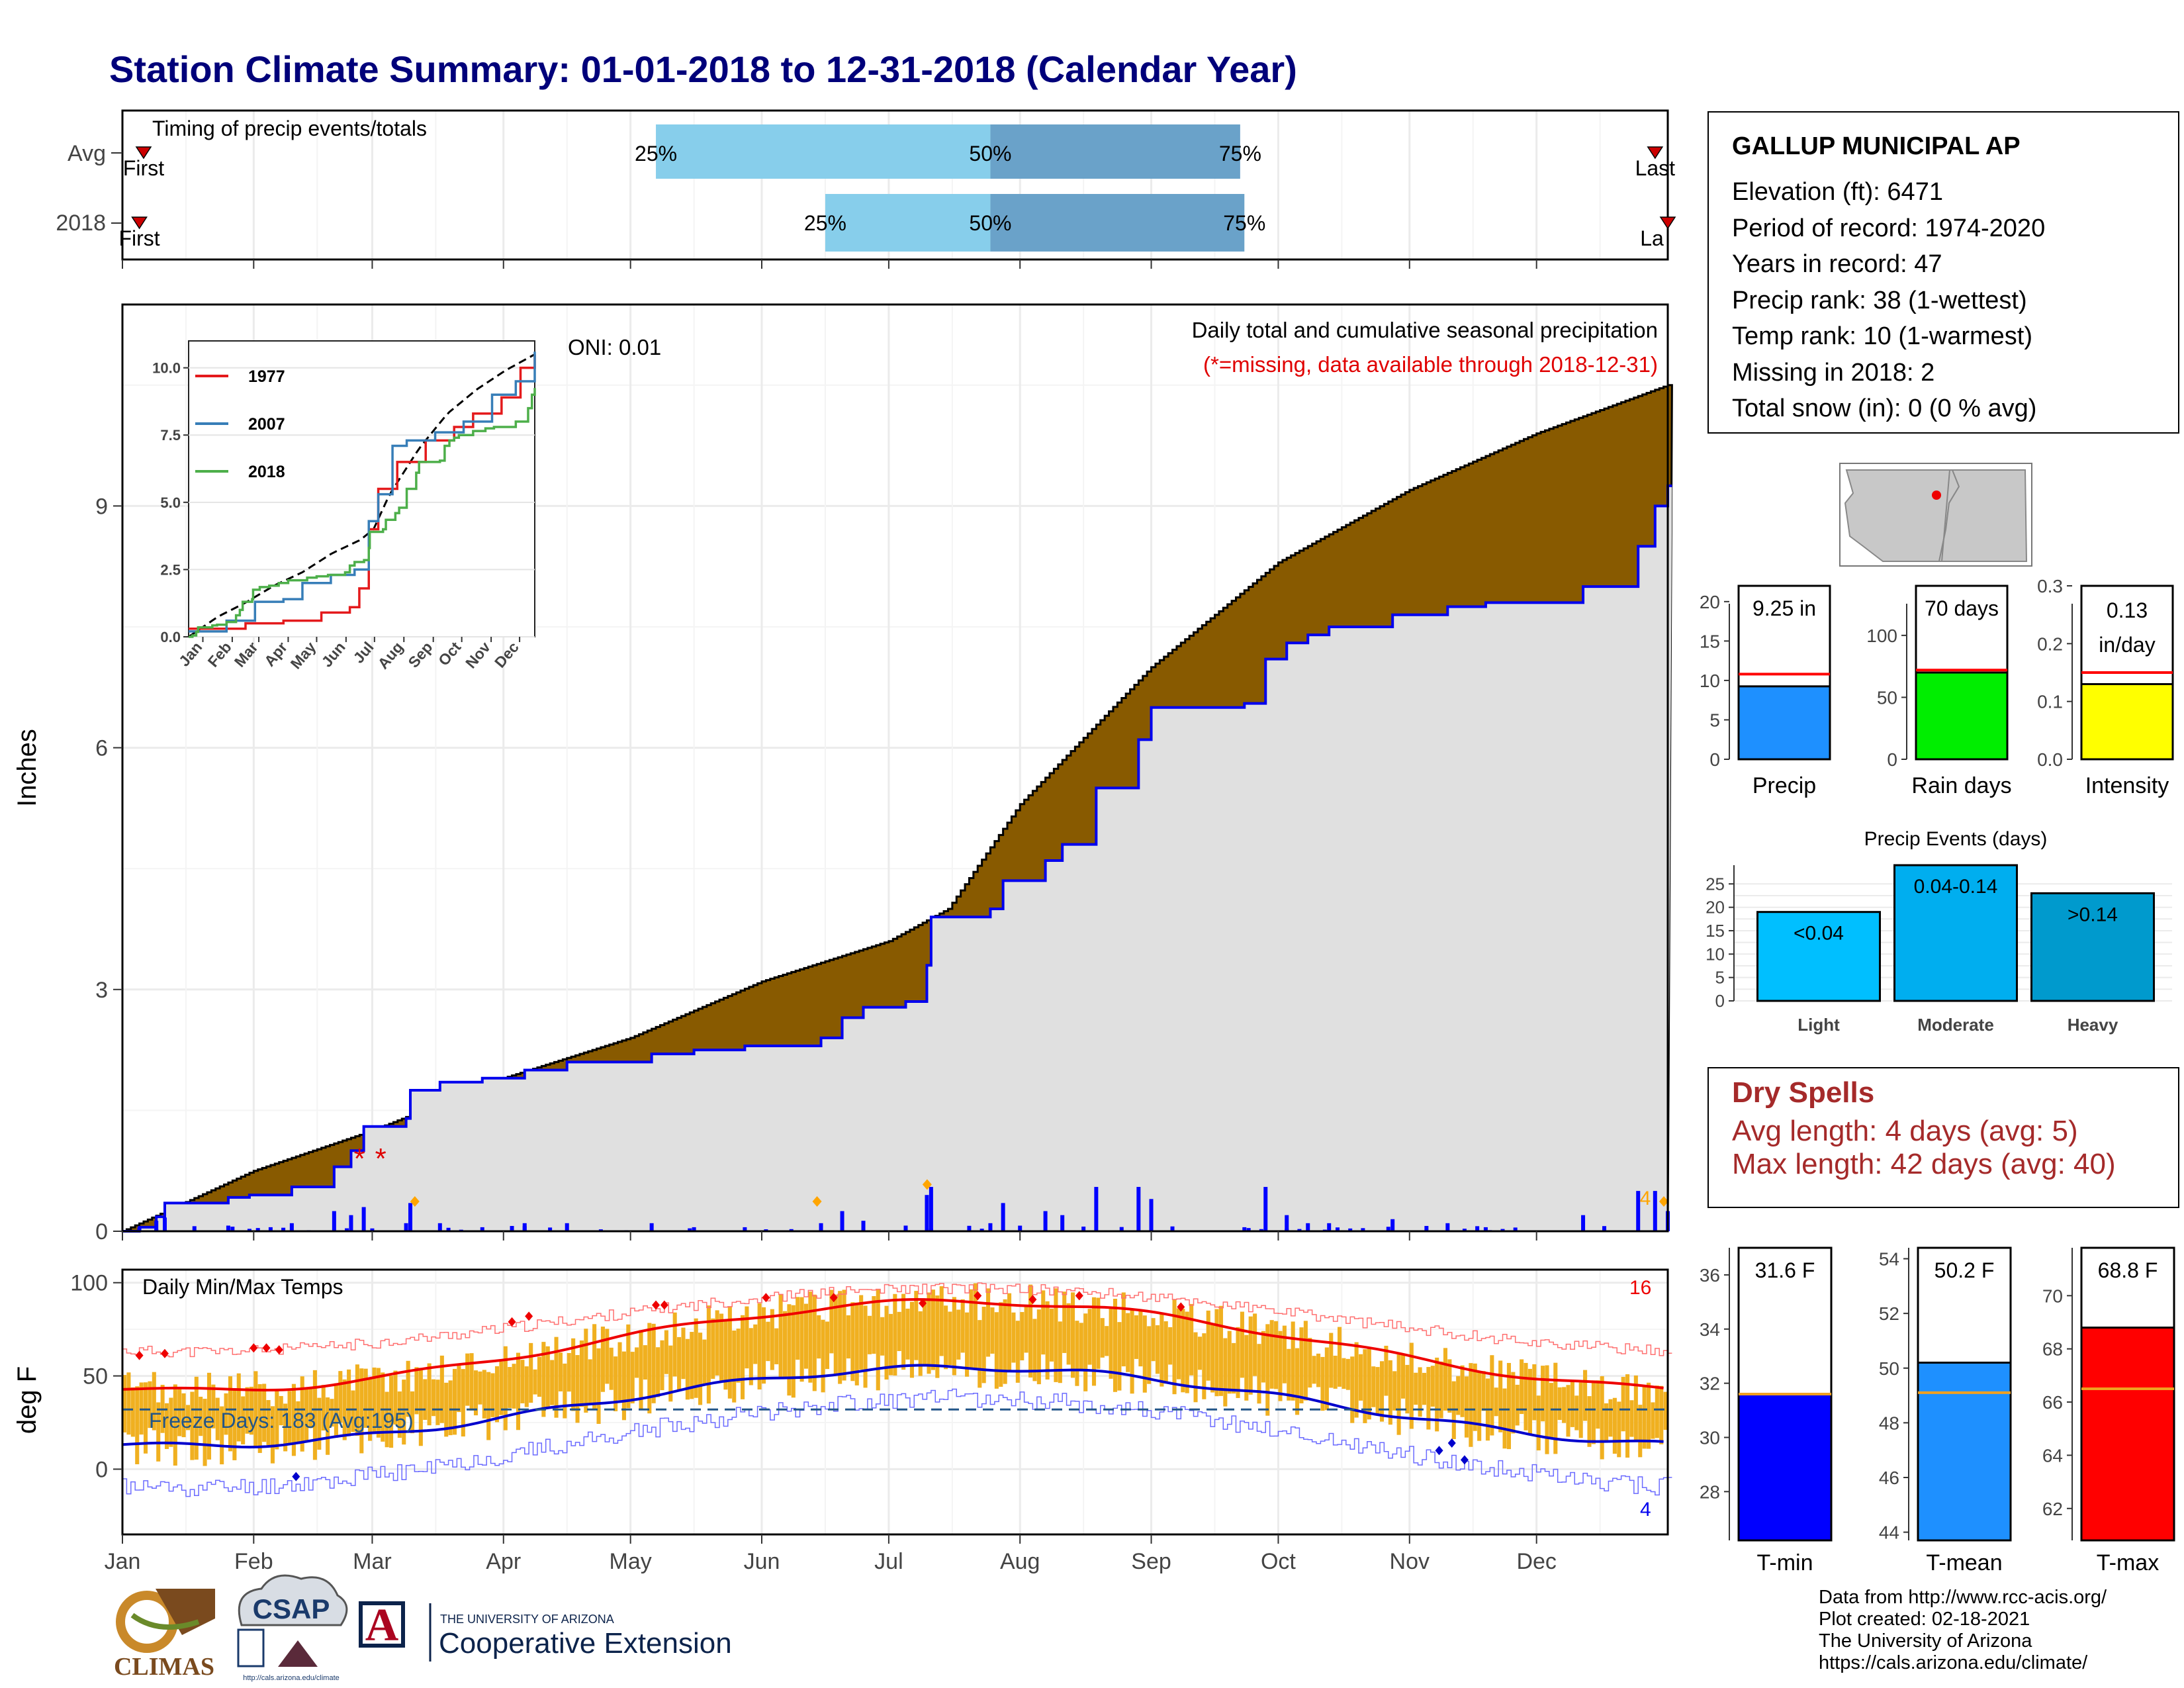 The image size is (2184, 1688). Describe the element at coordinates (1117, 223) in the screenshot. I see `timing-bar-q50-q75` at that location.